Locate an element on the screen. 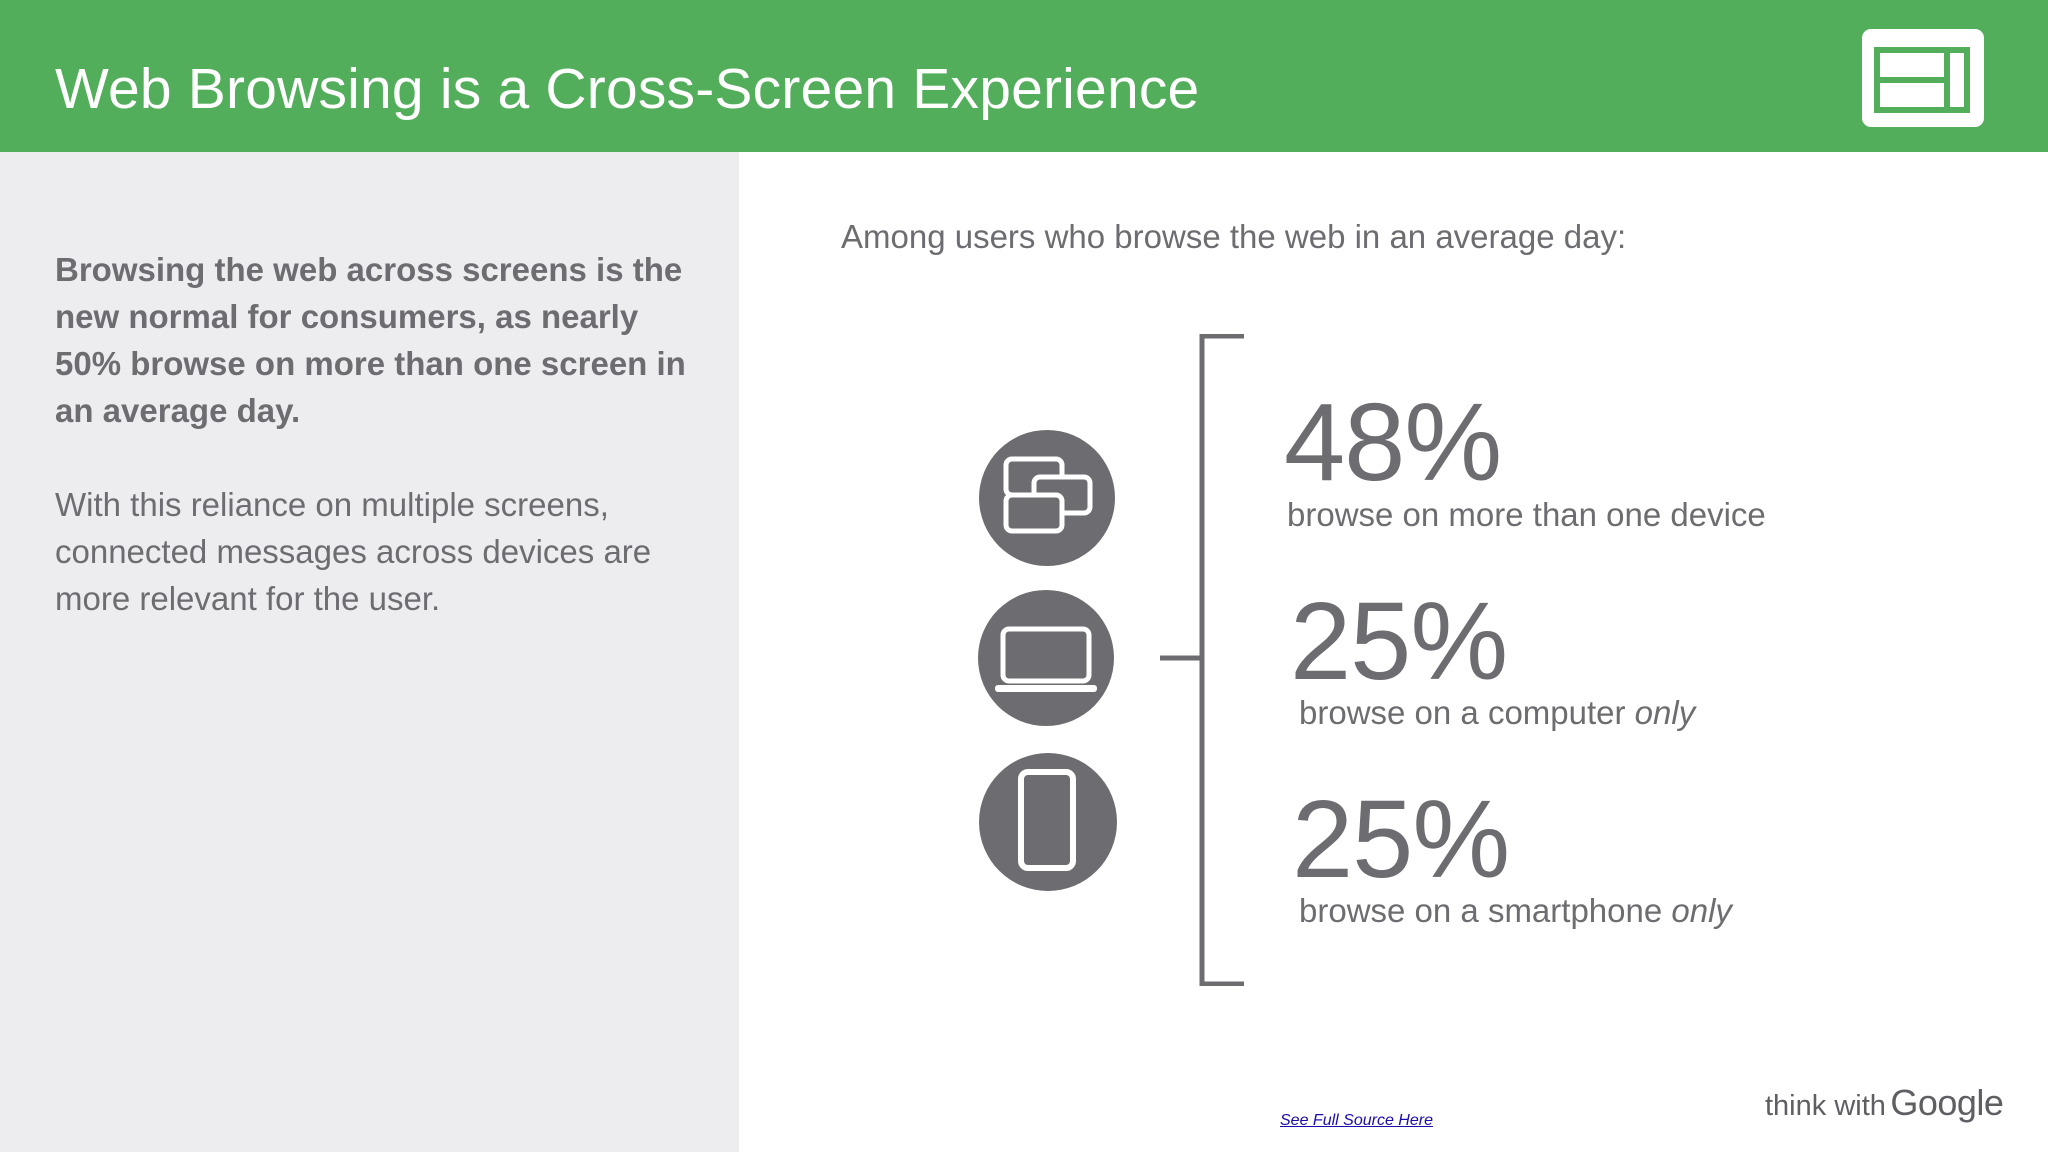 Image resolution: width=2048 pixels, height=1152 pixels. stats-bracket is located at coordinates (1202, 660).